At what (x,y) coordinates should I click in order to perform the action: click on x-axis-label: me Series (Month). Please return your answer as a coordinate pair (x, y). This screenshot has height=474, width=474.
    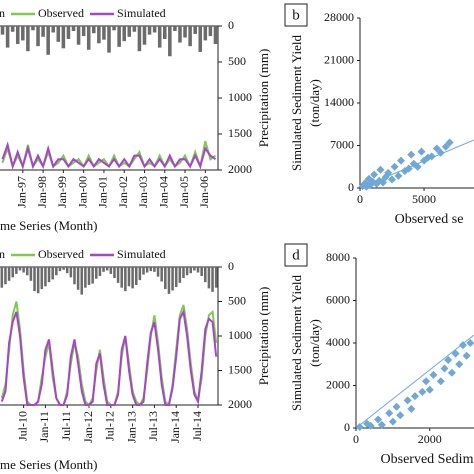
    Looking at the image, I should click on (48, 464).